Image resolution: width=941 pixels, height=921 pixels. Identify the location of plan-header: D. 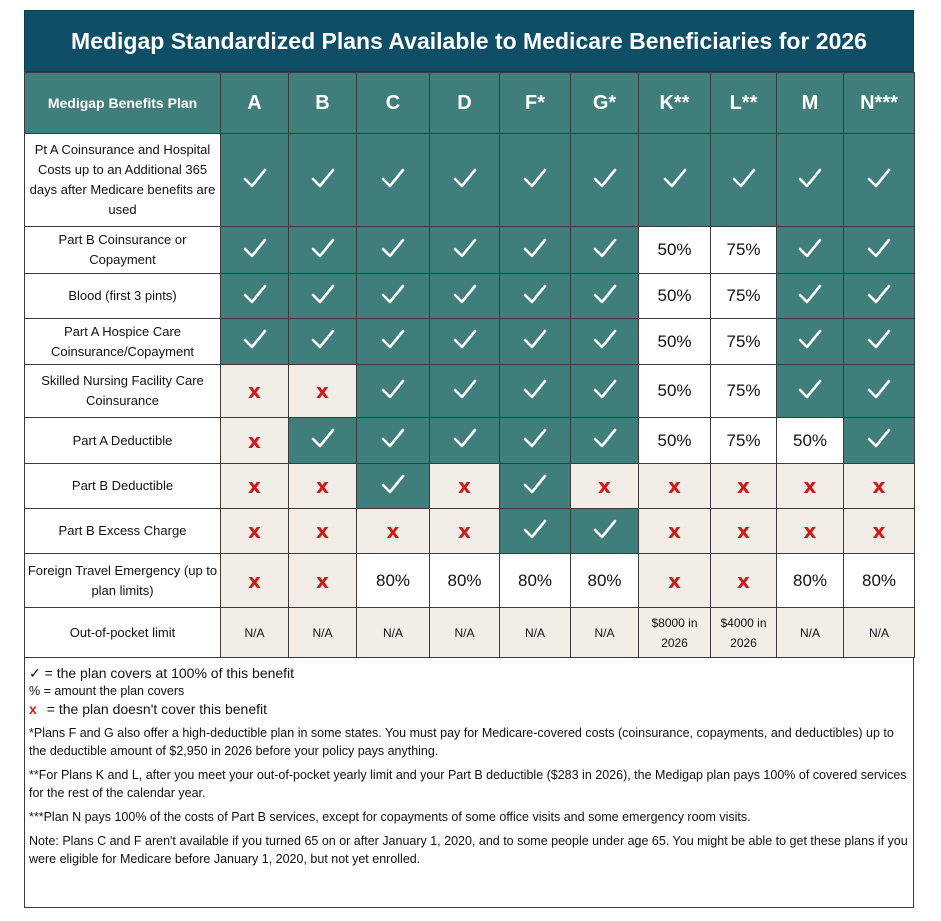
(464, 103).